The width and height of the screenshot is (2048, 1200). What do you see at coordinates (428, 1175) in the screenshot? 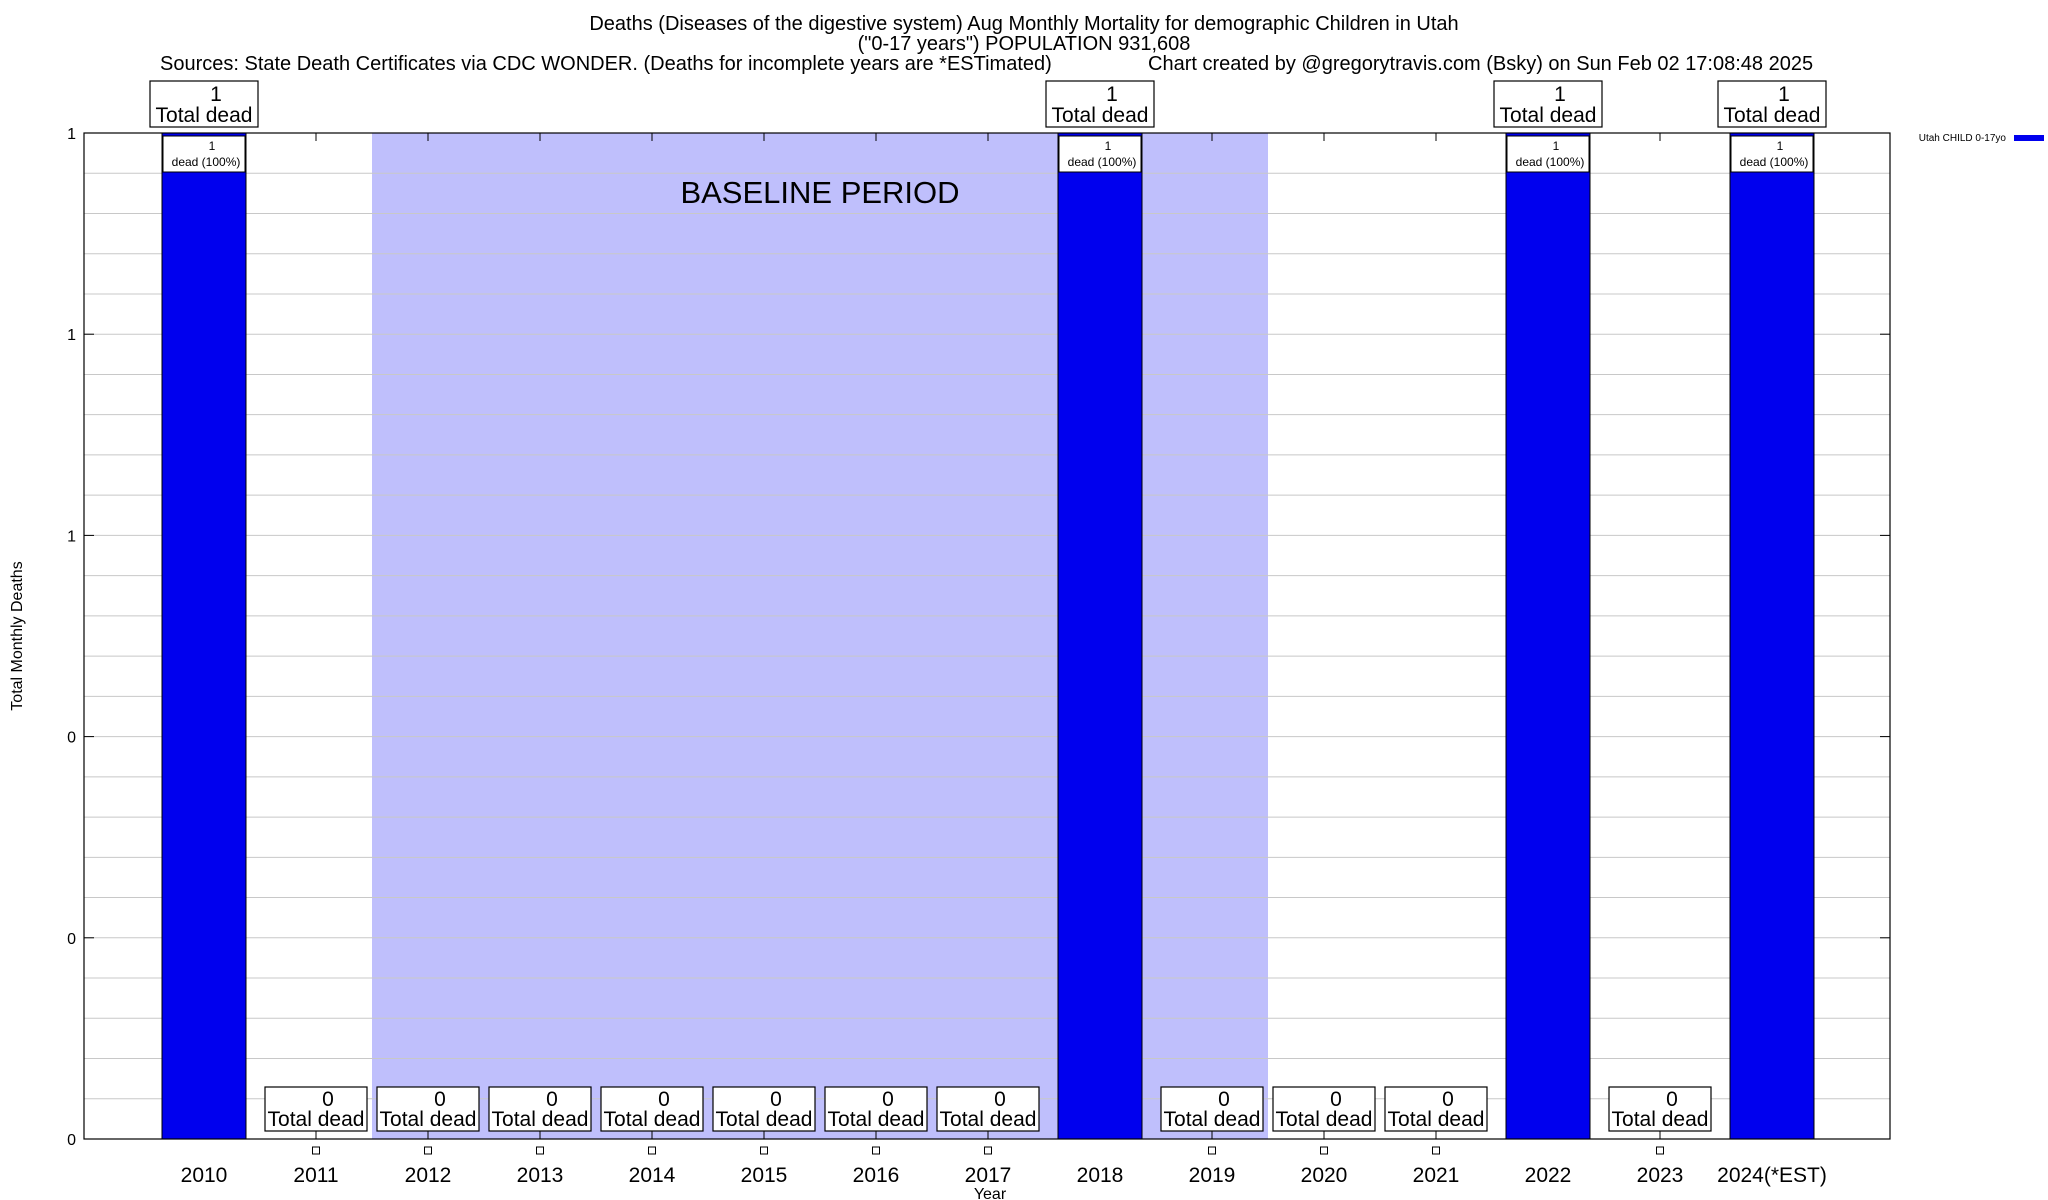
I see `x-tick-label: 2012` at bounding box center [428, 1175].